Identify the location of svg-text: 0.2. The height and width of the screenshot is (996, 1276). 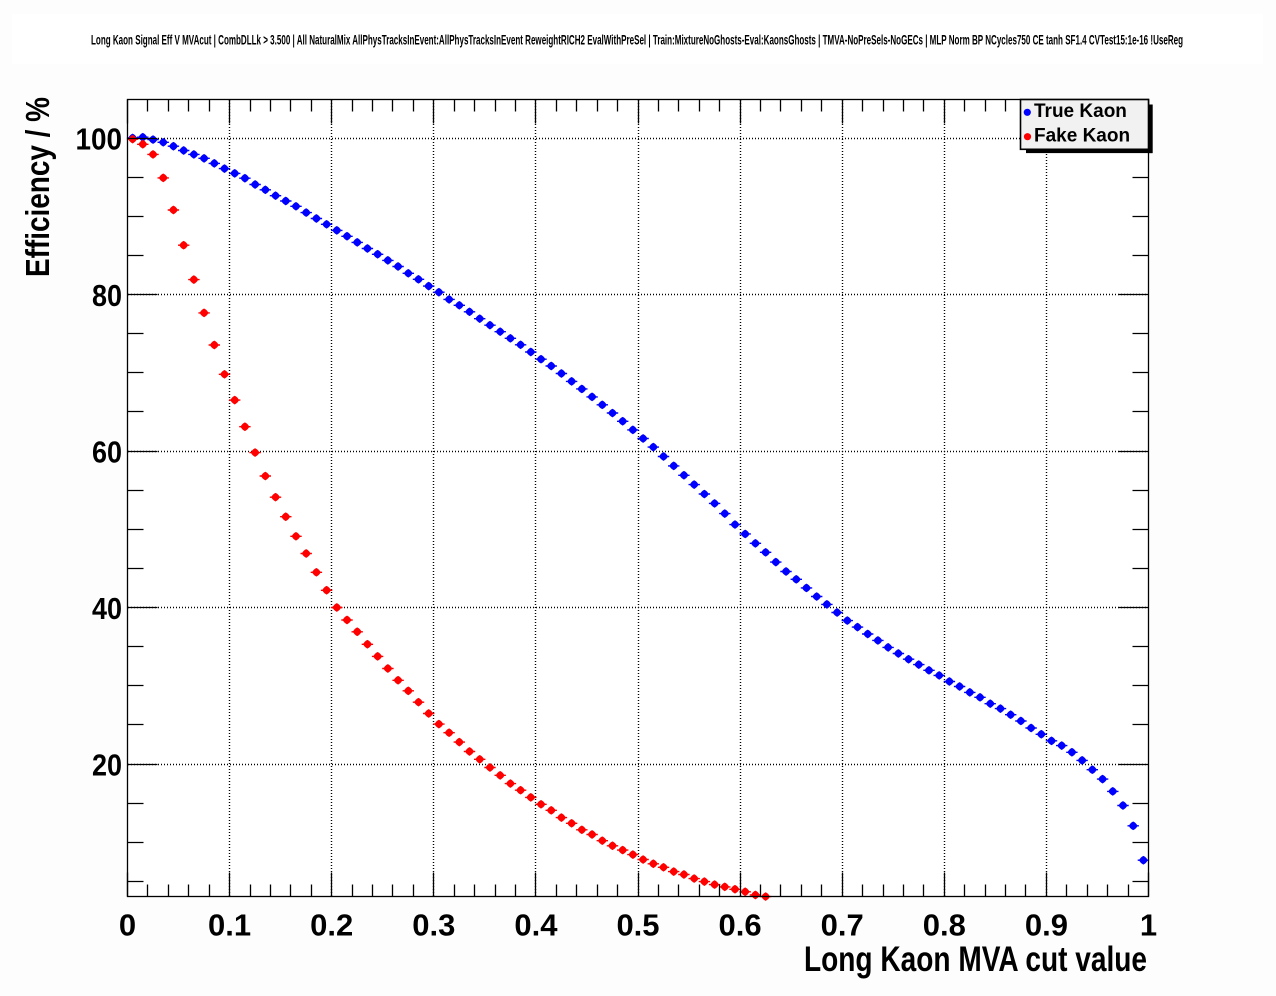
(331, 925).